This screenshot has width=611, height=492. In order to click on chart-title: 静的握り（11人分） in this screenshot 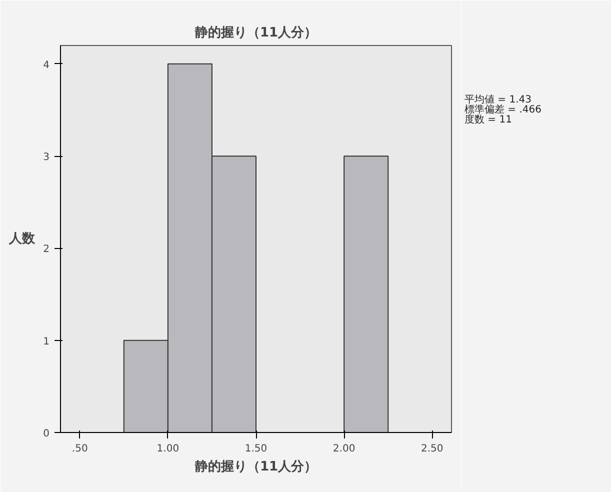, I will do `click(256, 33)`.